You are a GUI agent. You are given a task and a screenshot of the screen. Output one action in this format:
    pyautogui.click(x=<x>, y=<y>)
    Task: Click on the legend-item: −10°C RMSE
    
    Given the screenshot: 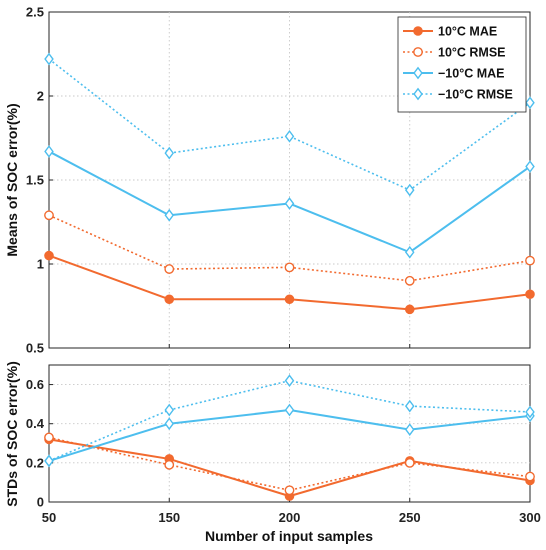 What is the action you would take?
    pyautogui.click(x=458, y=95)
    